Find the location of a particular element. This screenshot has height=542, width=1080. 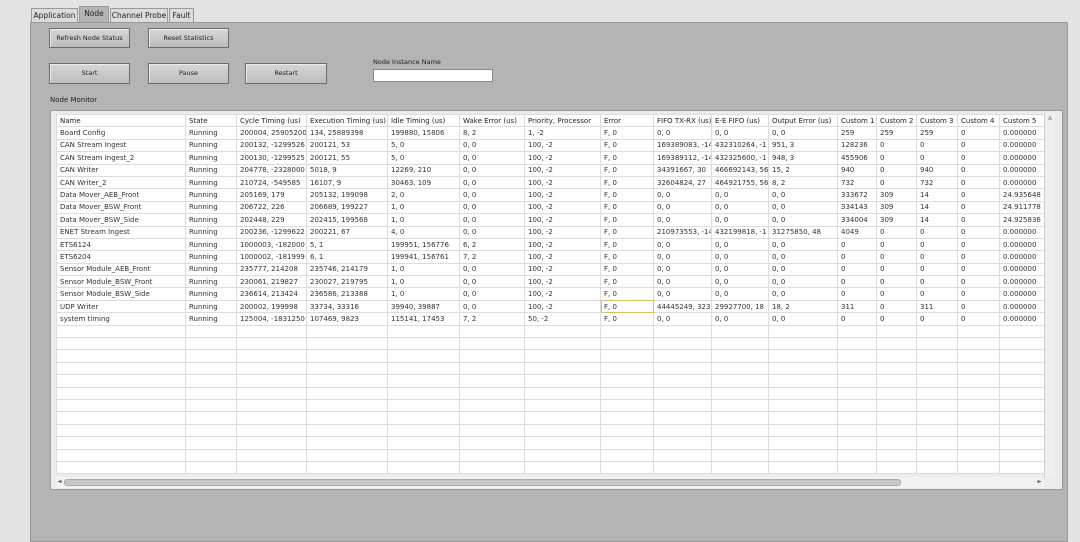

column-header: Custom 2 is located at coordinates (896, 120).